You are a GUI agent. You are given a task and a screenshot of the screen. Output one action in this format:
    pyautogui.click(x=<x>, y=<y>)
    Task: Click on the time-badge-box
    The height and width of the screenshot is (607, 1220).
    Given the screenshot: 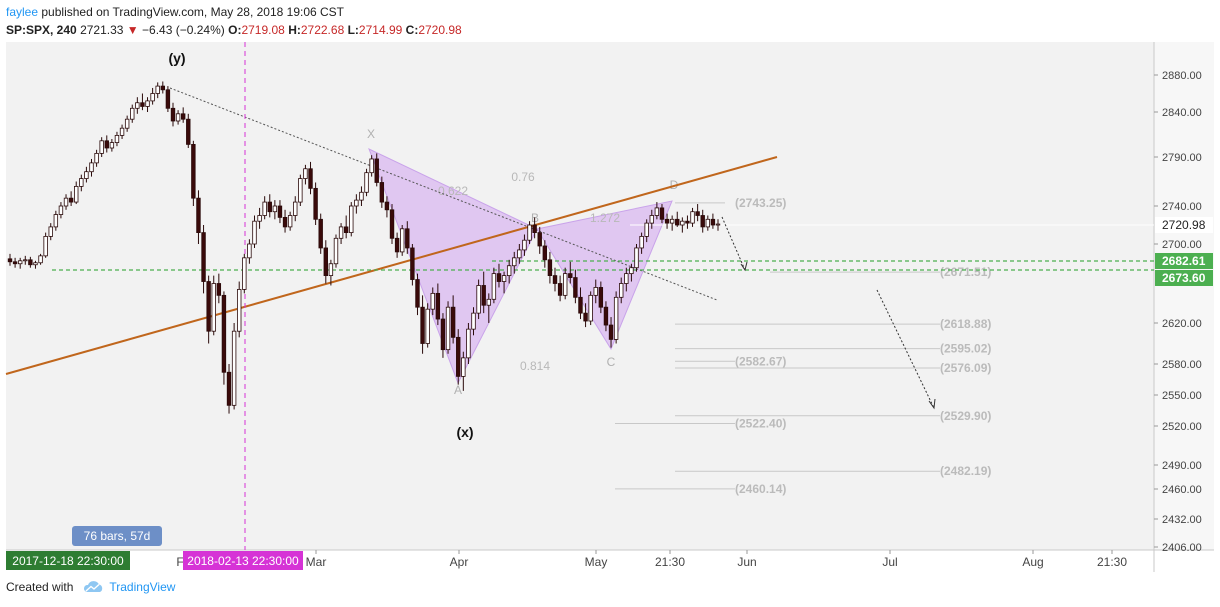 What is the action you would take?
    pyautogui.click(x=243, y=560)
    